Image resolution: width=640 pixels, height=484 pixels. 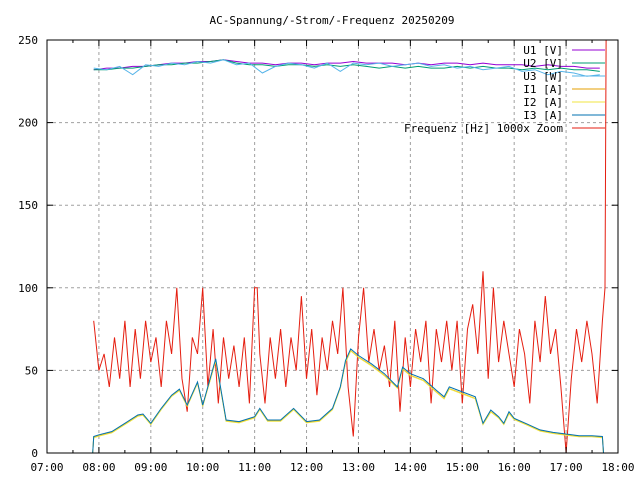 I want to click on y-tick-label: 200, so click(x=28, y=123).